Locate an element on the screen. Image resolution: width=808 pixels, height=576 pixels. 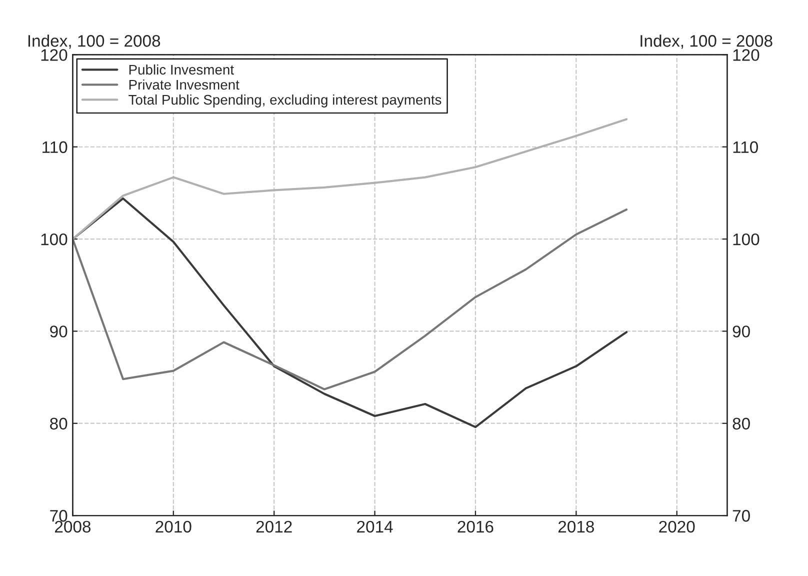
y-tick-label: 120 is located at coordinates (54, 55).